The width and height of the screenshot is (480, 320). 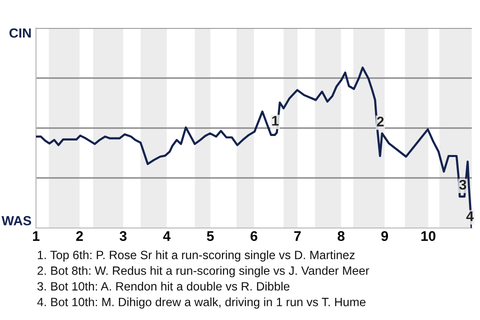 What do you see at coordinates (17, 221) in the screenshot?
I see `text: WAS` at bounding box center [17, 221].